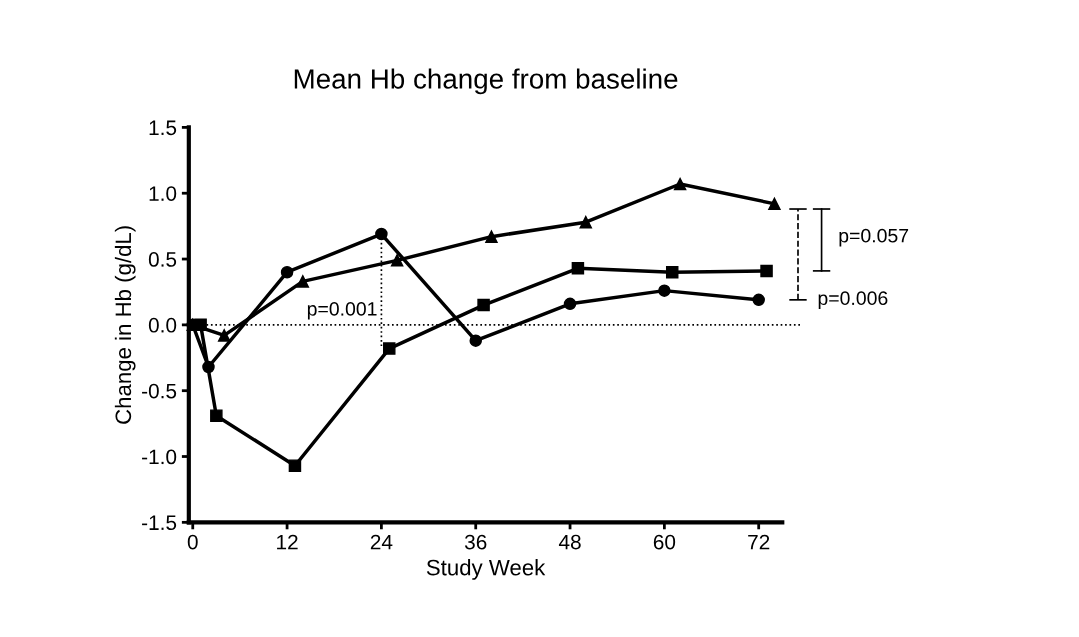 Image resolution: width=1079 pixels, height=637 pixels. Describe the element at coordinates (874, 237) in the screenshot. I see `text: p=0.057` at that location.